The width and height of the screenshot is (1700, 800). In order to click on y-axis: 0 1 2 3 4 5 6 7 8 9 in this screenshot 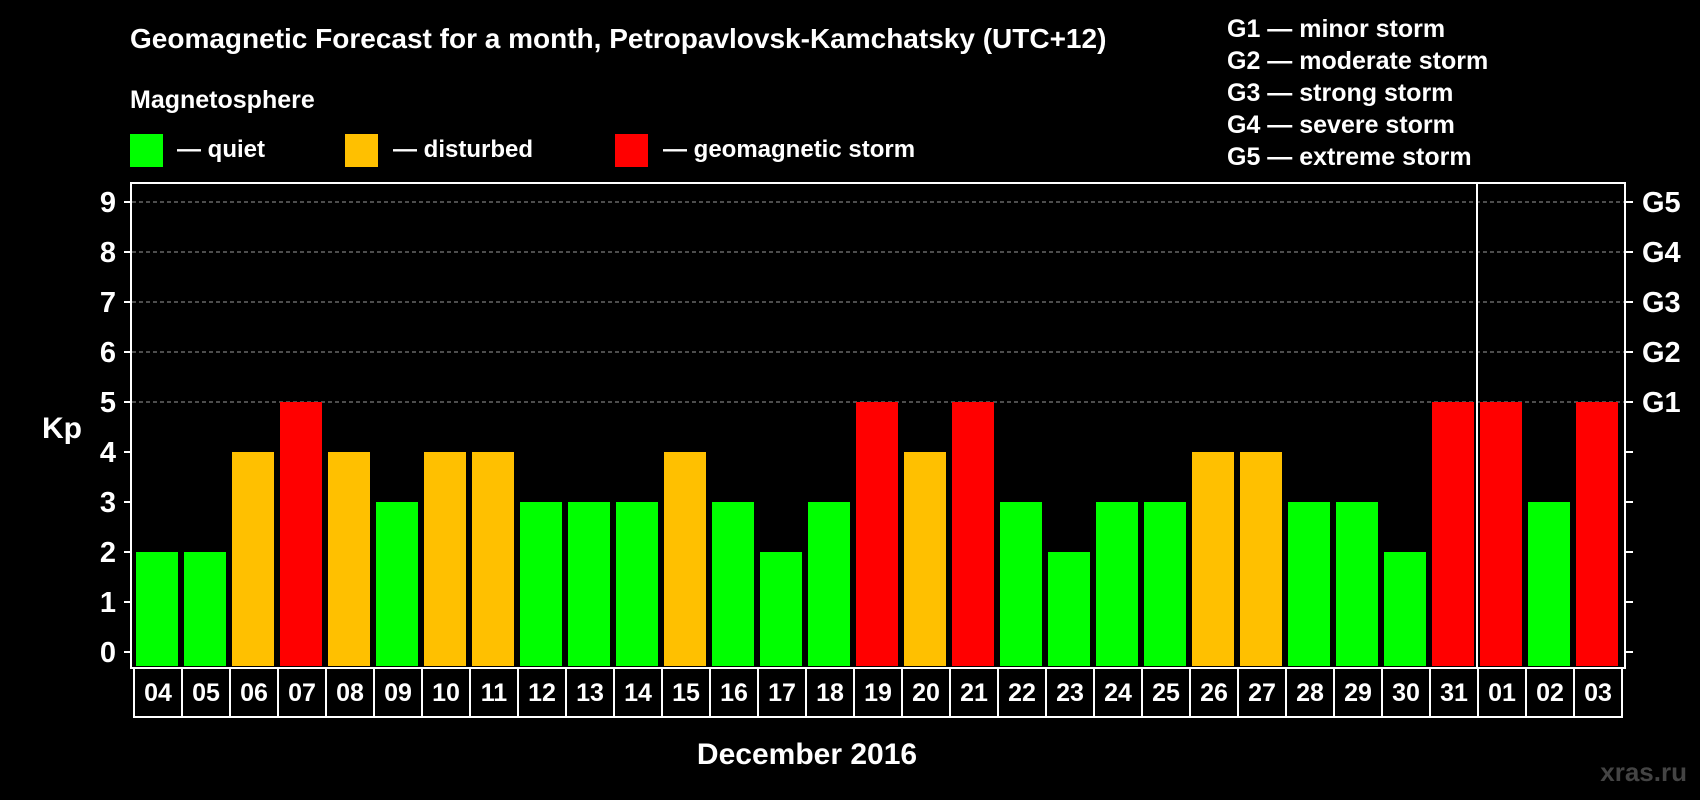, I will do `click(115, 428)`.